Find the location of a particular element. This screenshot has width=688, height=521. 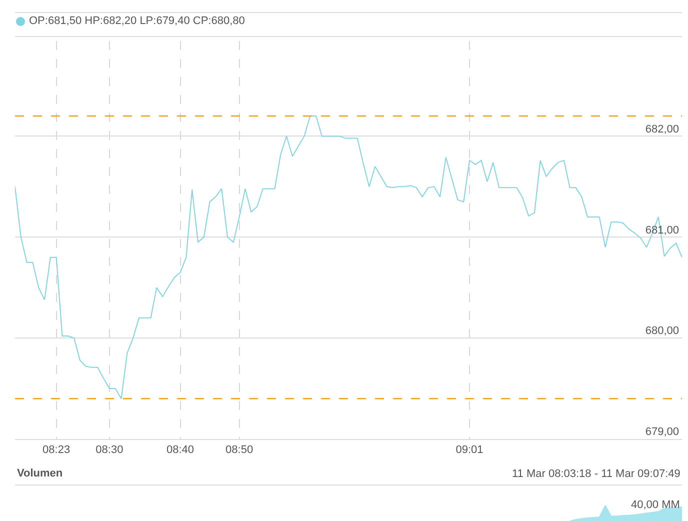

x-tick-label: 08:40 is located at coordinates (180, 450).